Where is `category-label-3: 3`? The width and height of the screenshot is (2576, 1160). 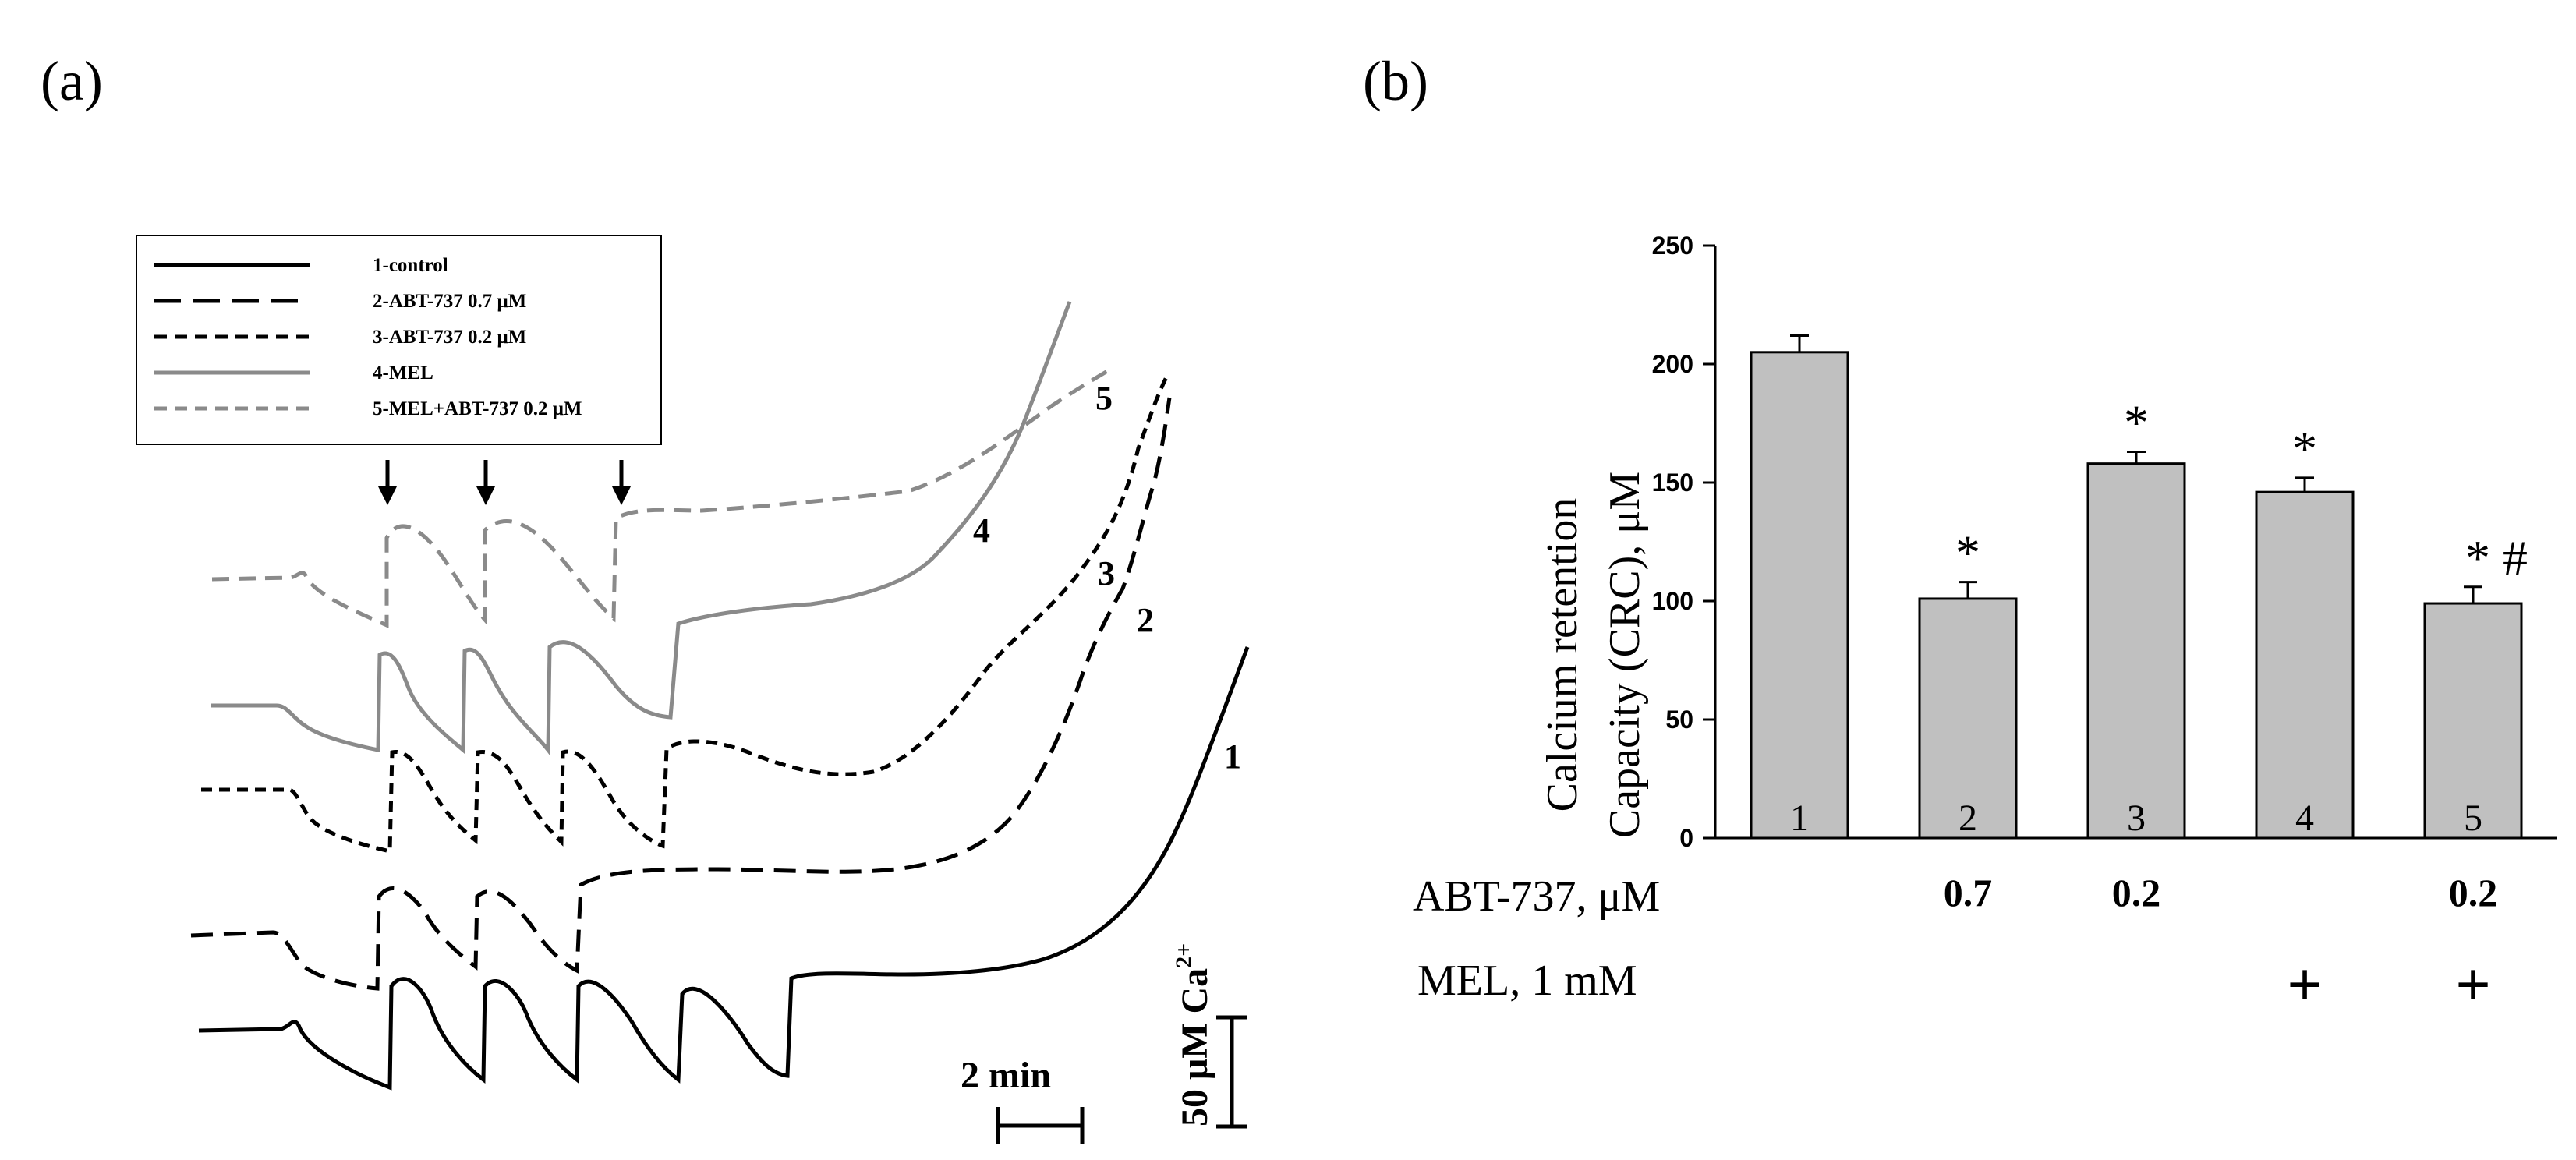
category-label-3: 3 is located at coordinates (2136, 818).